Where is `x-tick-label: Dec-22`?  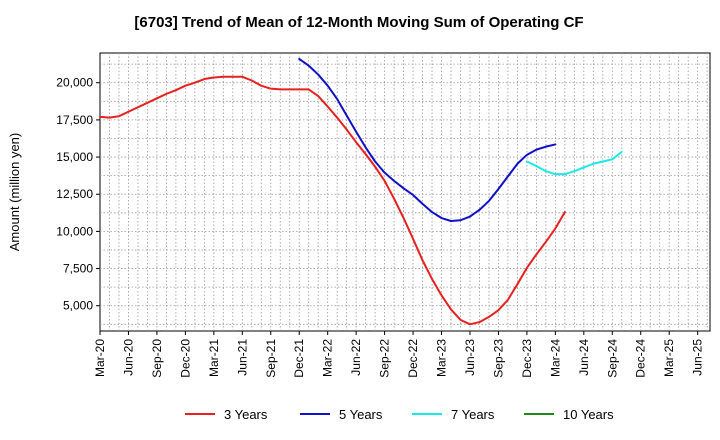
x-tick-label: Dec-22 is located at coordinates (413, 358).